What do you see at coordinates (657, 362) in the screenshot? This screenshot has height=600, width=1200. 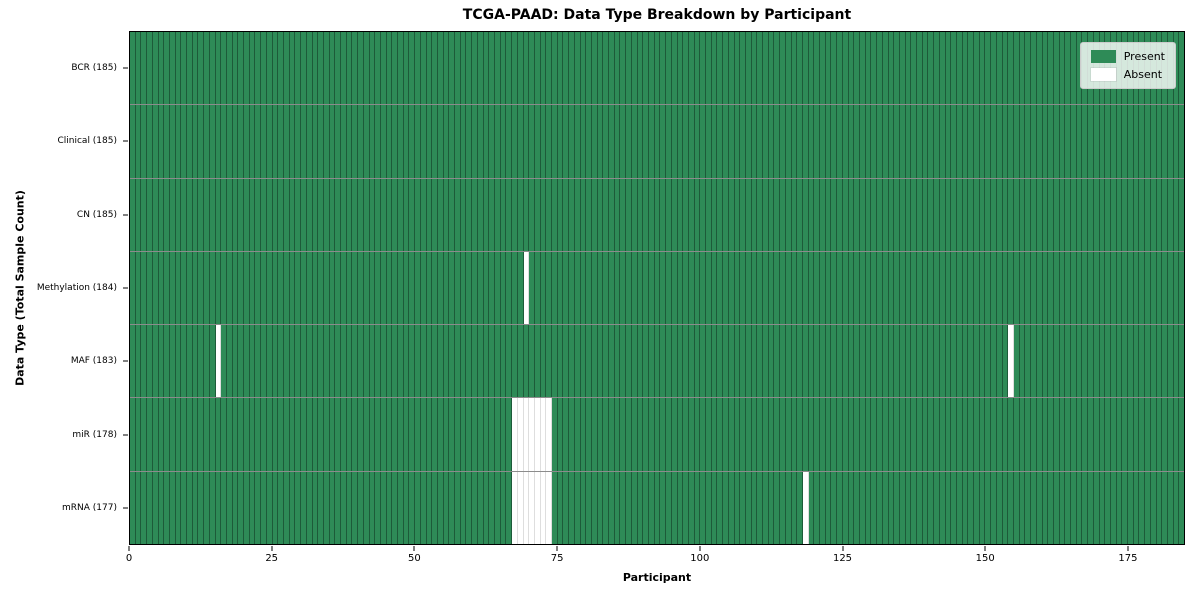 I see `heatmap-row-maf` at bounding box center [657, 362].